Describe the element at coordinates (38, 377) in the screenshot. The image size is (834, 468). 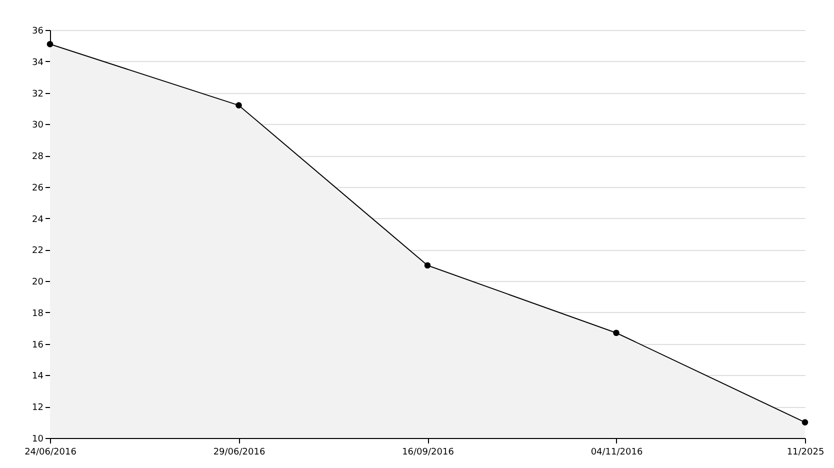
I see `y-tick-label: 14` at that location.